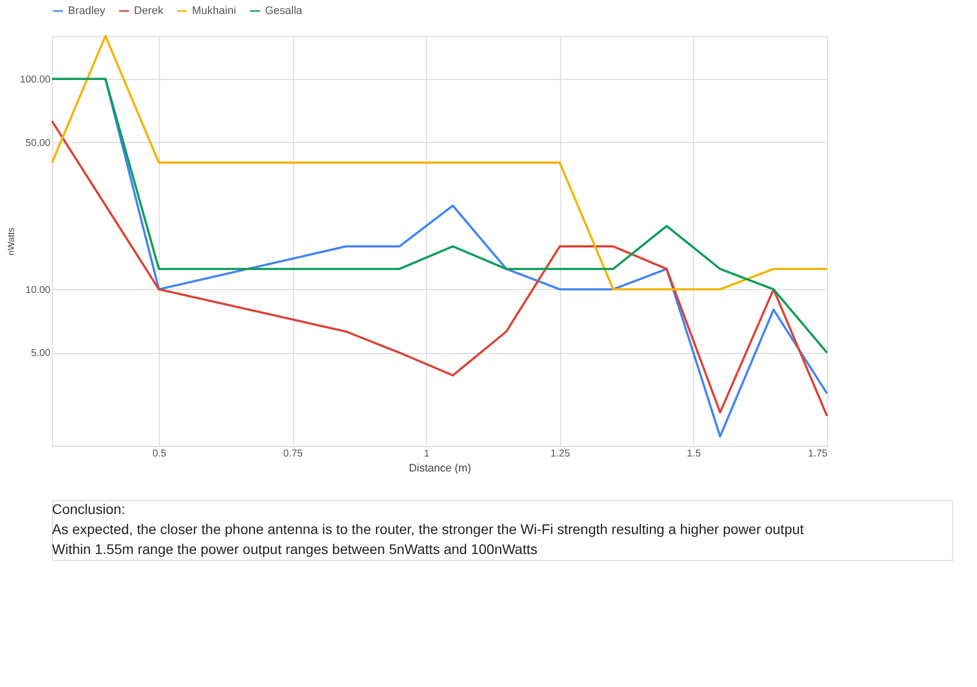 The height and width of the screenshot is (687, 977). What do you see at coordinates (818, 454) in the screenshot?
I see `x-tick-label: 1.75` at bounding box center [818, 454].